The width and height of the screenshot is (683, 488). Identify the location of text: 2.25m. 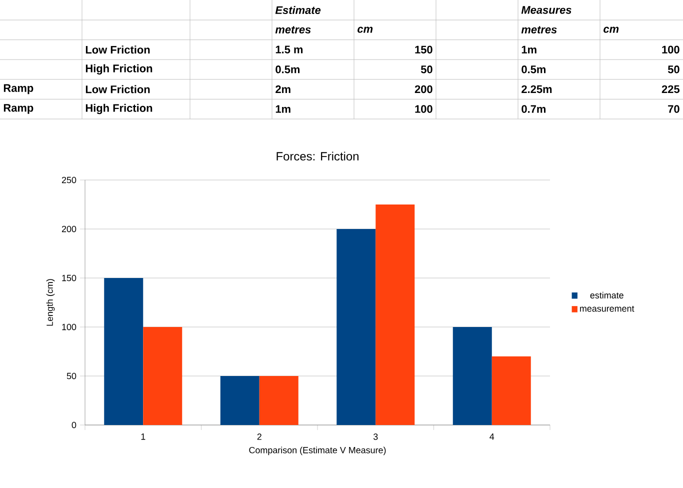
(537, 89).